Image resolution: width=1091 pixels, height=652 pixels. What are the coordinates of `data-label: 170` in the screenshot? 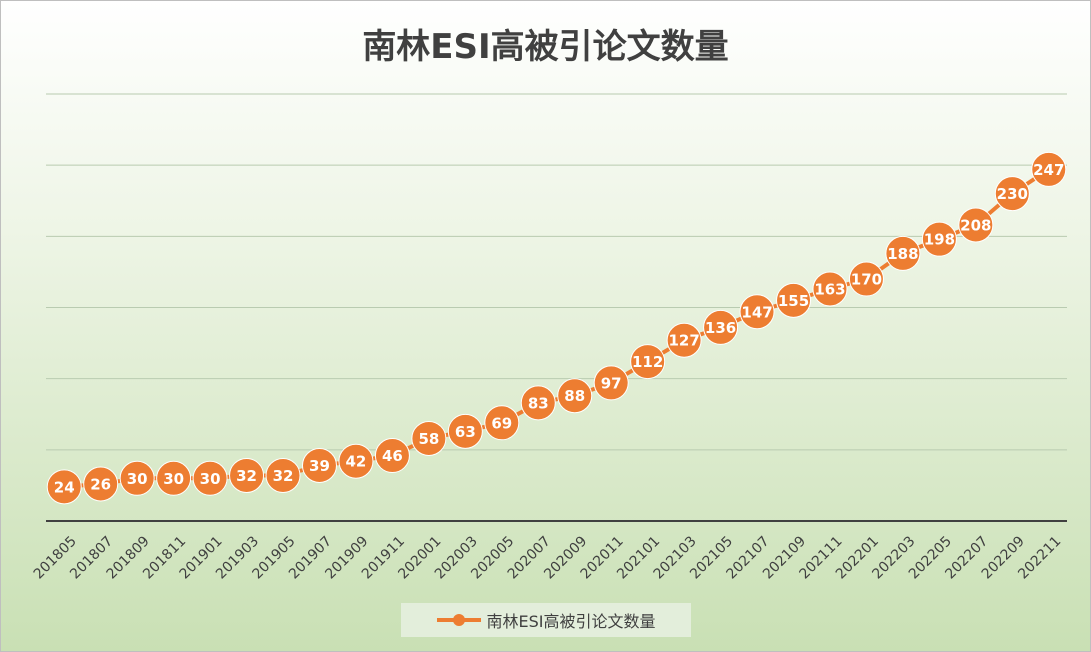 It's located at (866, 280).